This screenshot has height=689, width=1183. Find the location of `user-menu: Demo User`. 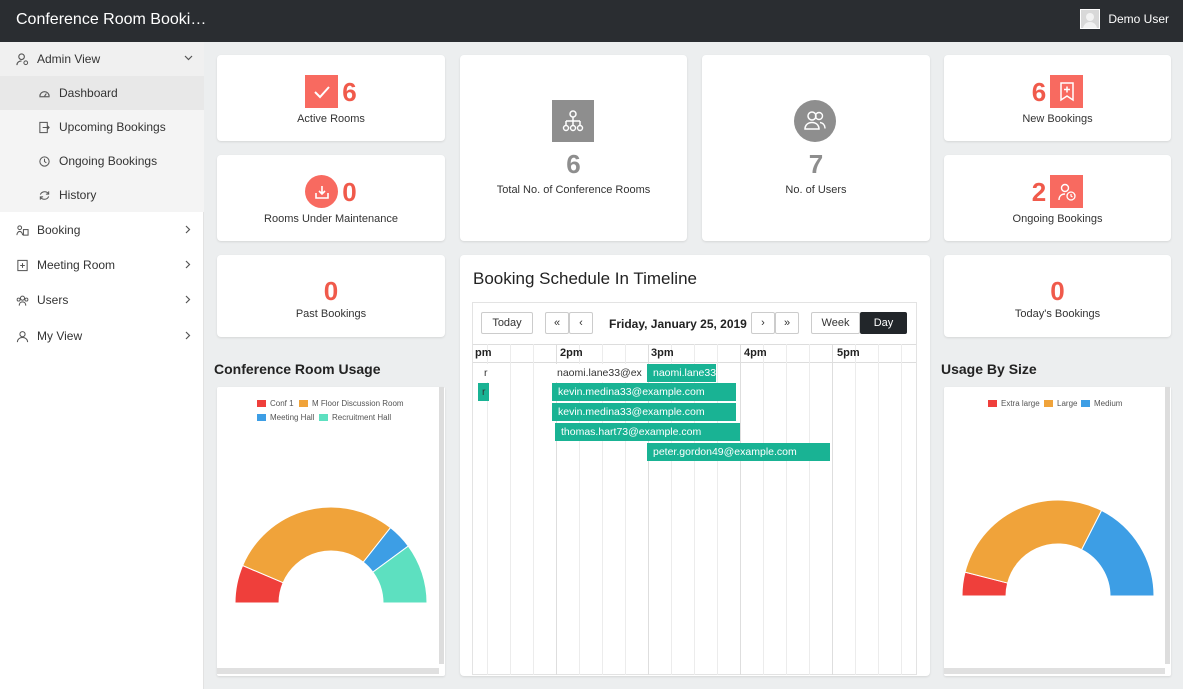

user-menu: Demo User is located at coordinates (1124, 19).